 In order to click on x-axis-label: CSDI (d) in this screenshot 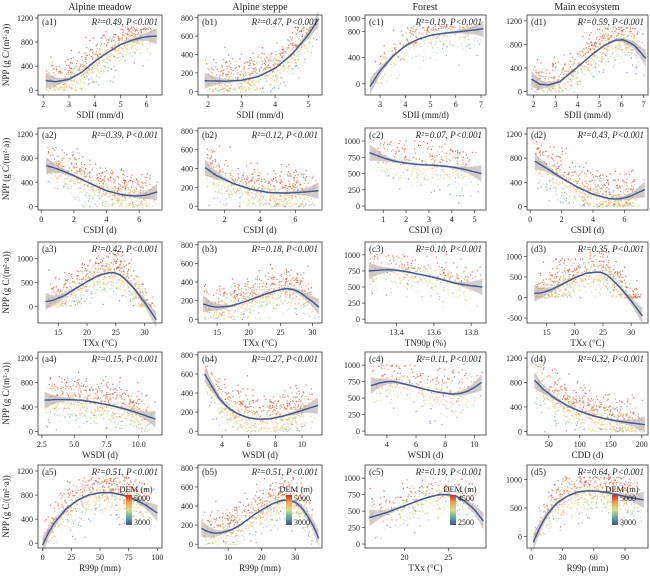, I will do `click(99, 230)`.